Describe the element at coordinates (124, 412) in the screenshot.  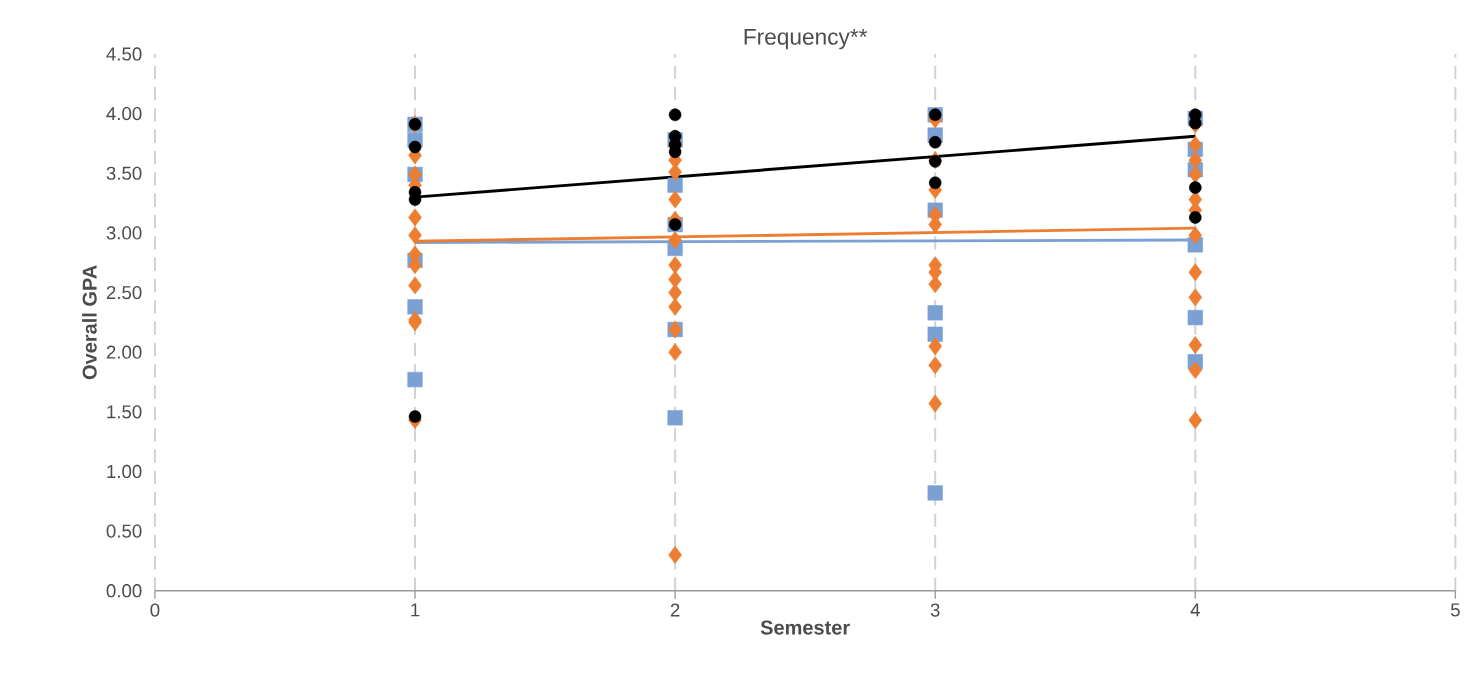
I see `y-tick-label: 1.50` at that location.